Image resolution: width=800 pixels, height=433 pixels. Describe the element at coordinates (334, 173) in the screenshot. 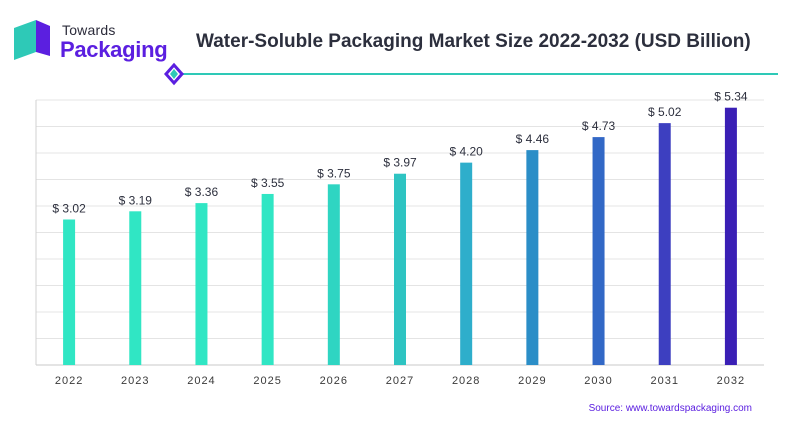

I see `data-label-2026: $ 3.75` at that location.